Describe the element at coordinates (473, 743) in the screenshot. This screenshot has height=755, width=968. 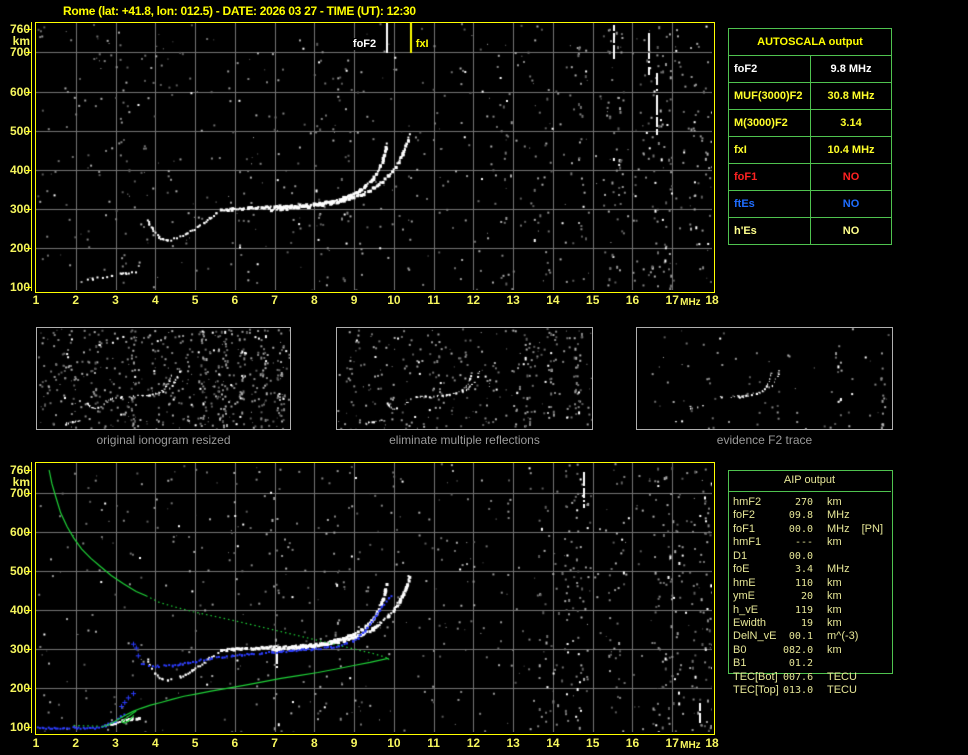
I see `x-tick-label: 12` at that location.